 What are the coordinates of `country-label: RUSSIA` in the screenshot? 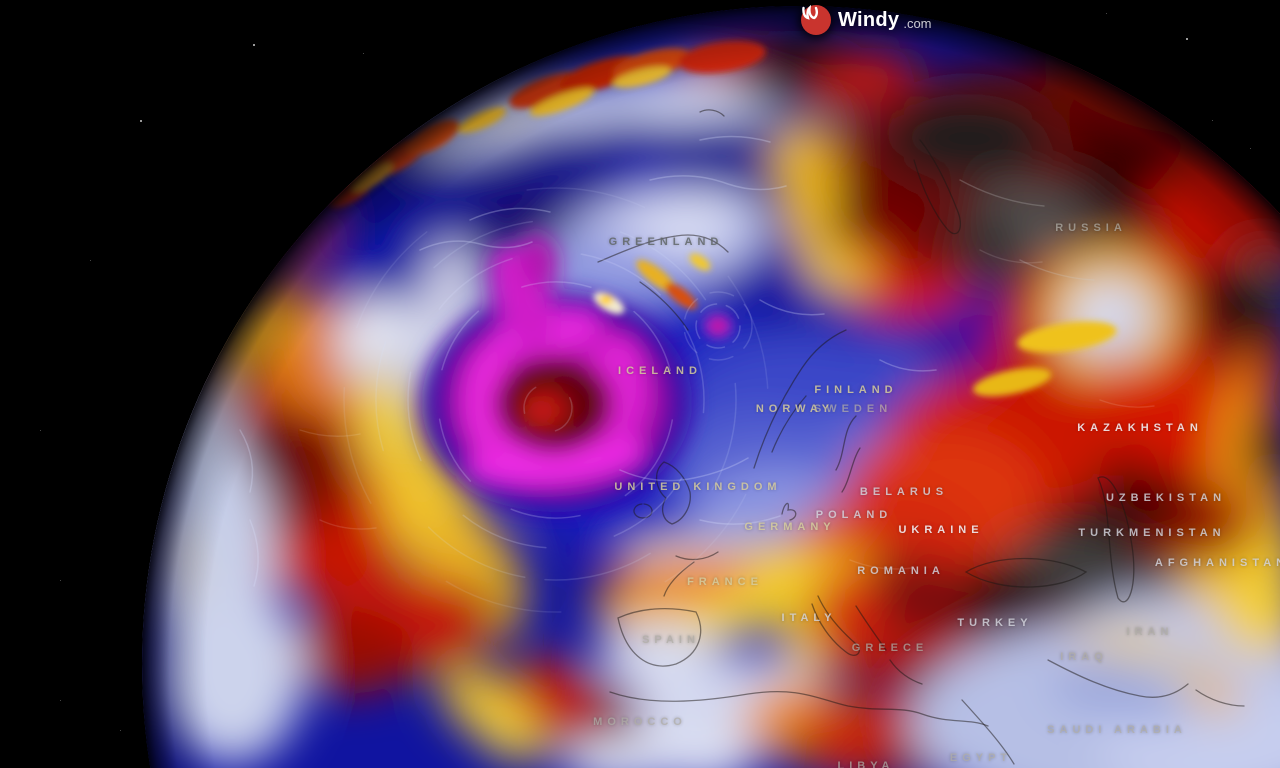 It's located at (1091, 228).